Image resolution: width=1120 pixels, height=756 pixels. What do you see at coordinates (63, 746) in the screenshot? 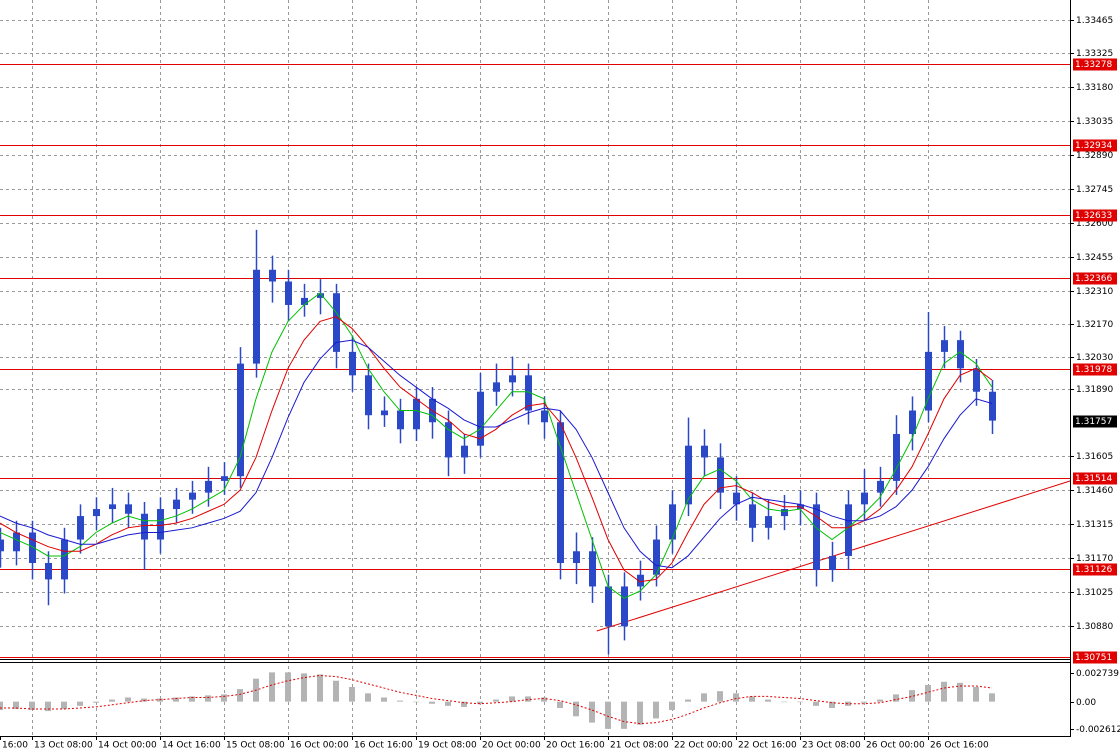
I see `x-tick-label: 13 Oct 08:00` at bounding box center [63, 746].